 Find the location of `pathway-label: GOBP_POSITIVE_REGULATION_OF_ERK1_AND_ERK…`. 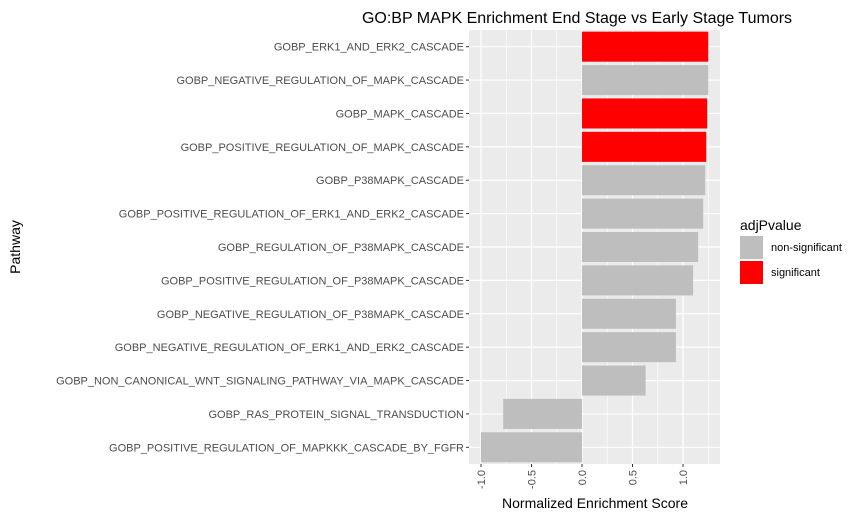

pathway-label: GOBP_POSITIVE_REGULATION_OF_ERK1_AND_ERK… is located at coordinates (291, 215).